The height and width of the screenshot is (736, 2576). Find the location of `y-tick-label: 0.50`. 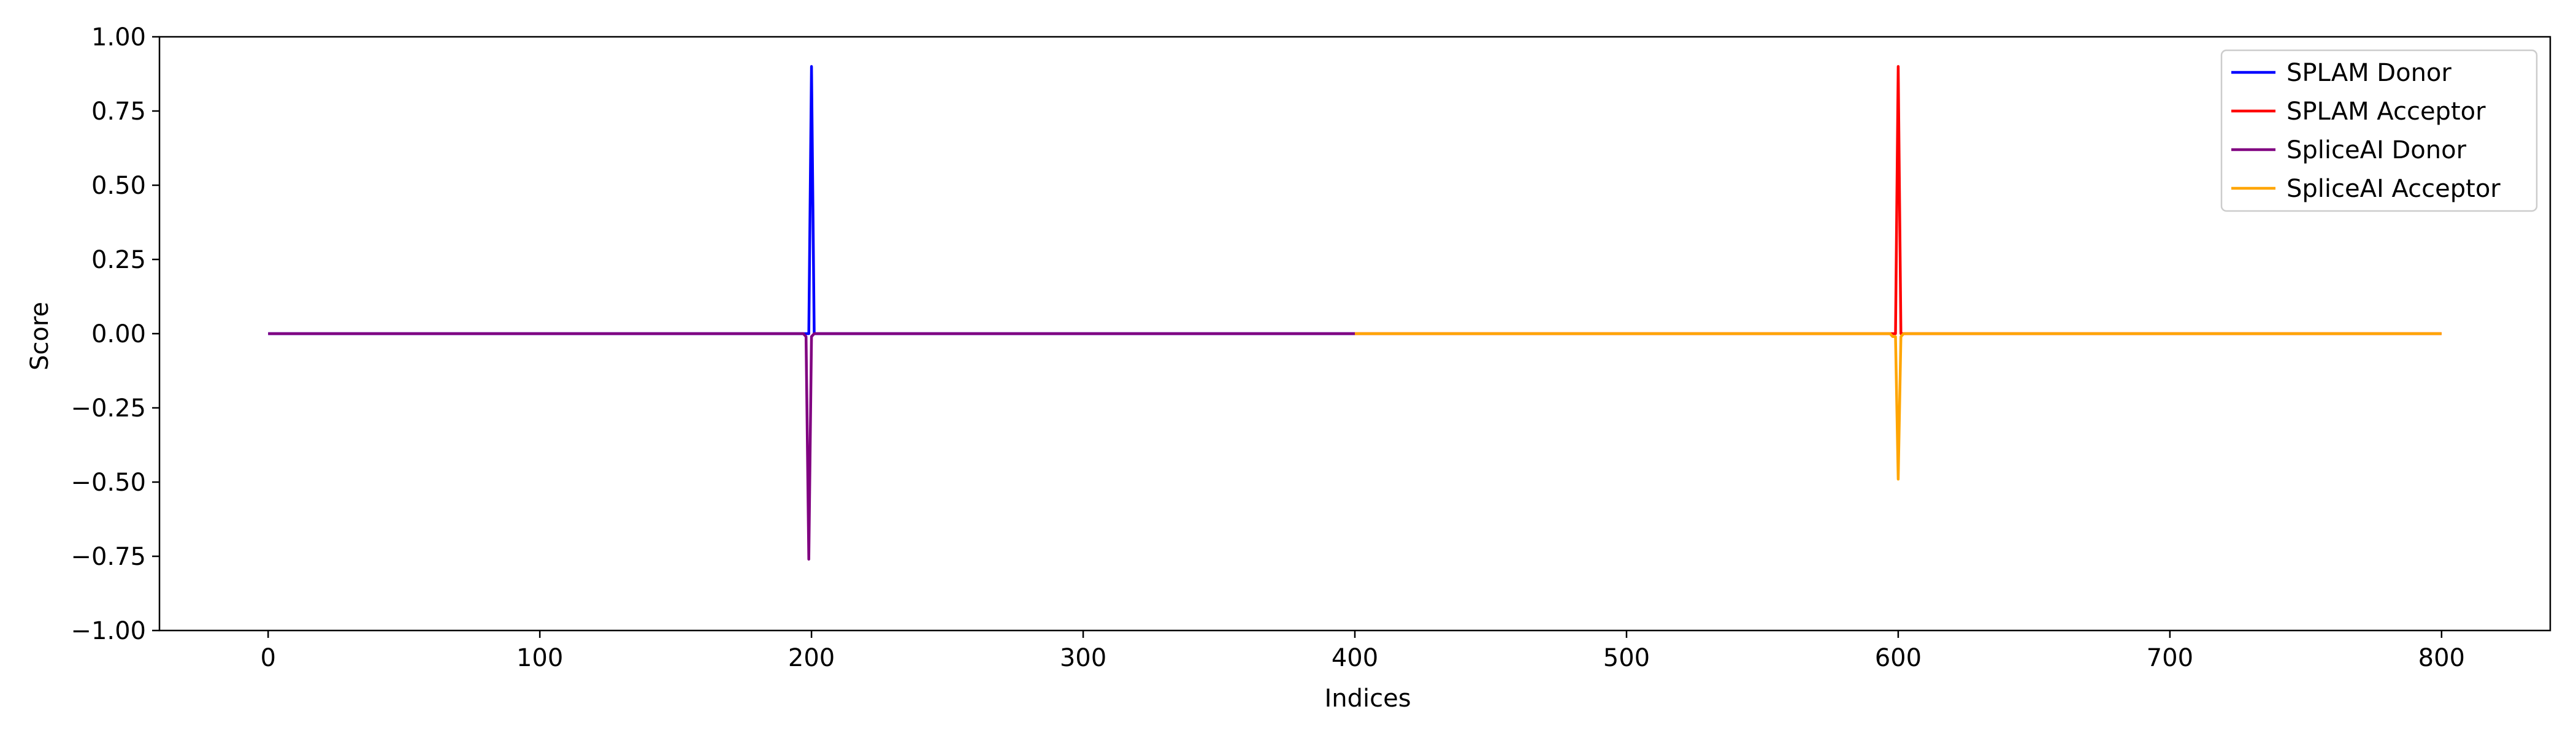

y-tick-label: 0.50 is located at coordinates (118, 186).